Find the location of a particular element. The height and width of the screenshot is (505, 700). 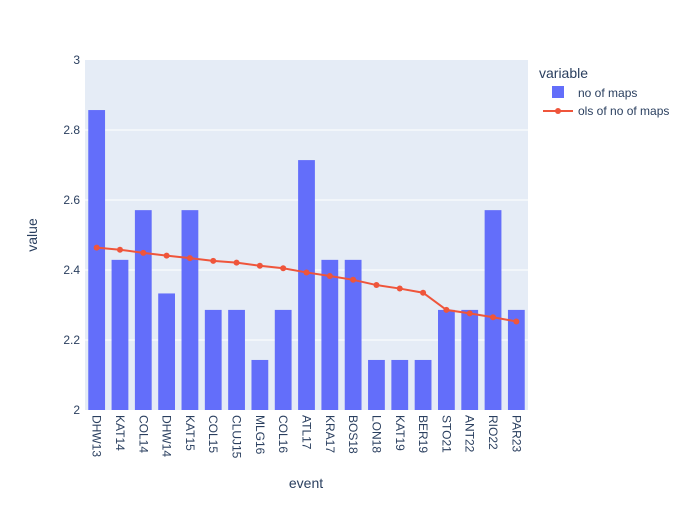

x-tick-label: DHW13 is located at coordinates (97, 436).